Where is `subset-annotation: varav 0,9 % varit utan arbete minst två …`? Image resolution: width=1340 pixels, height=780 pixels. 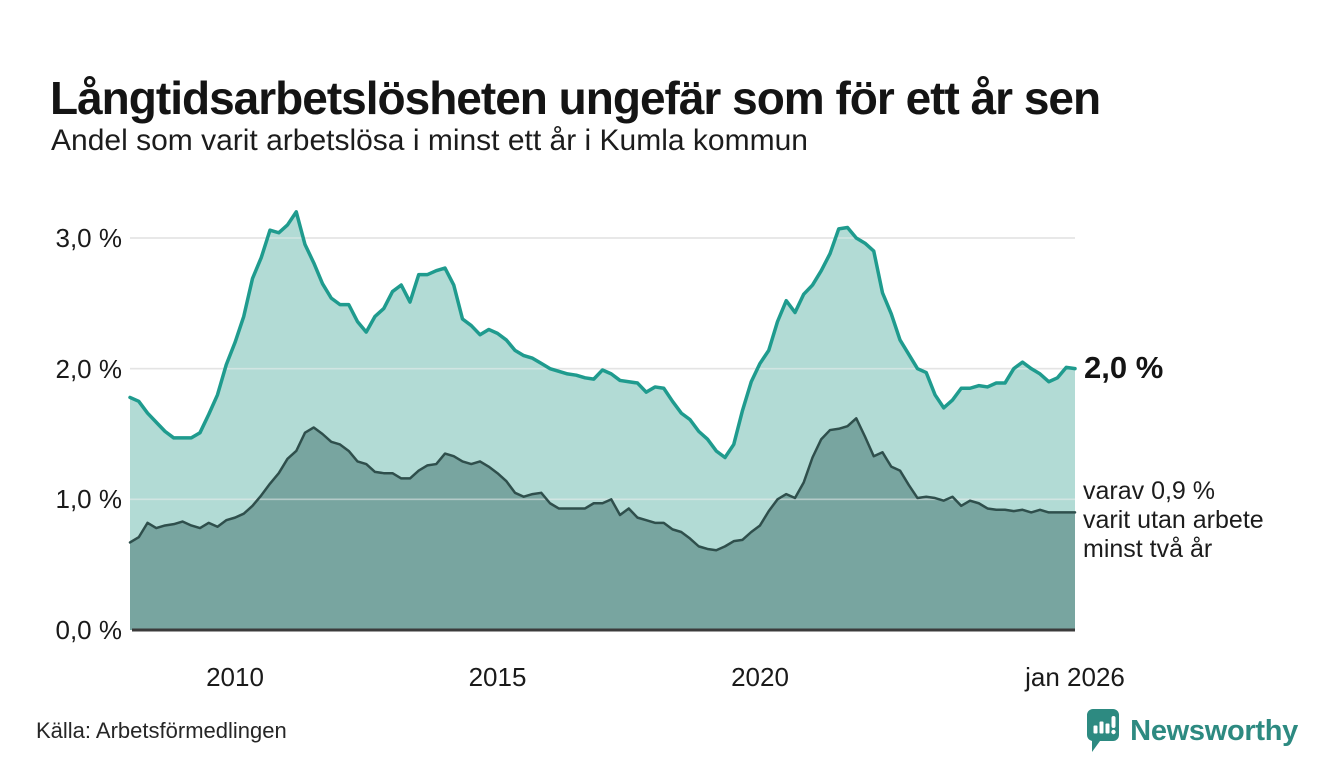
subset-annotation: varav 0,9 % varit utan arbete minst två … is located at coordinates (1173, 520).